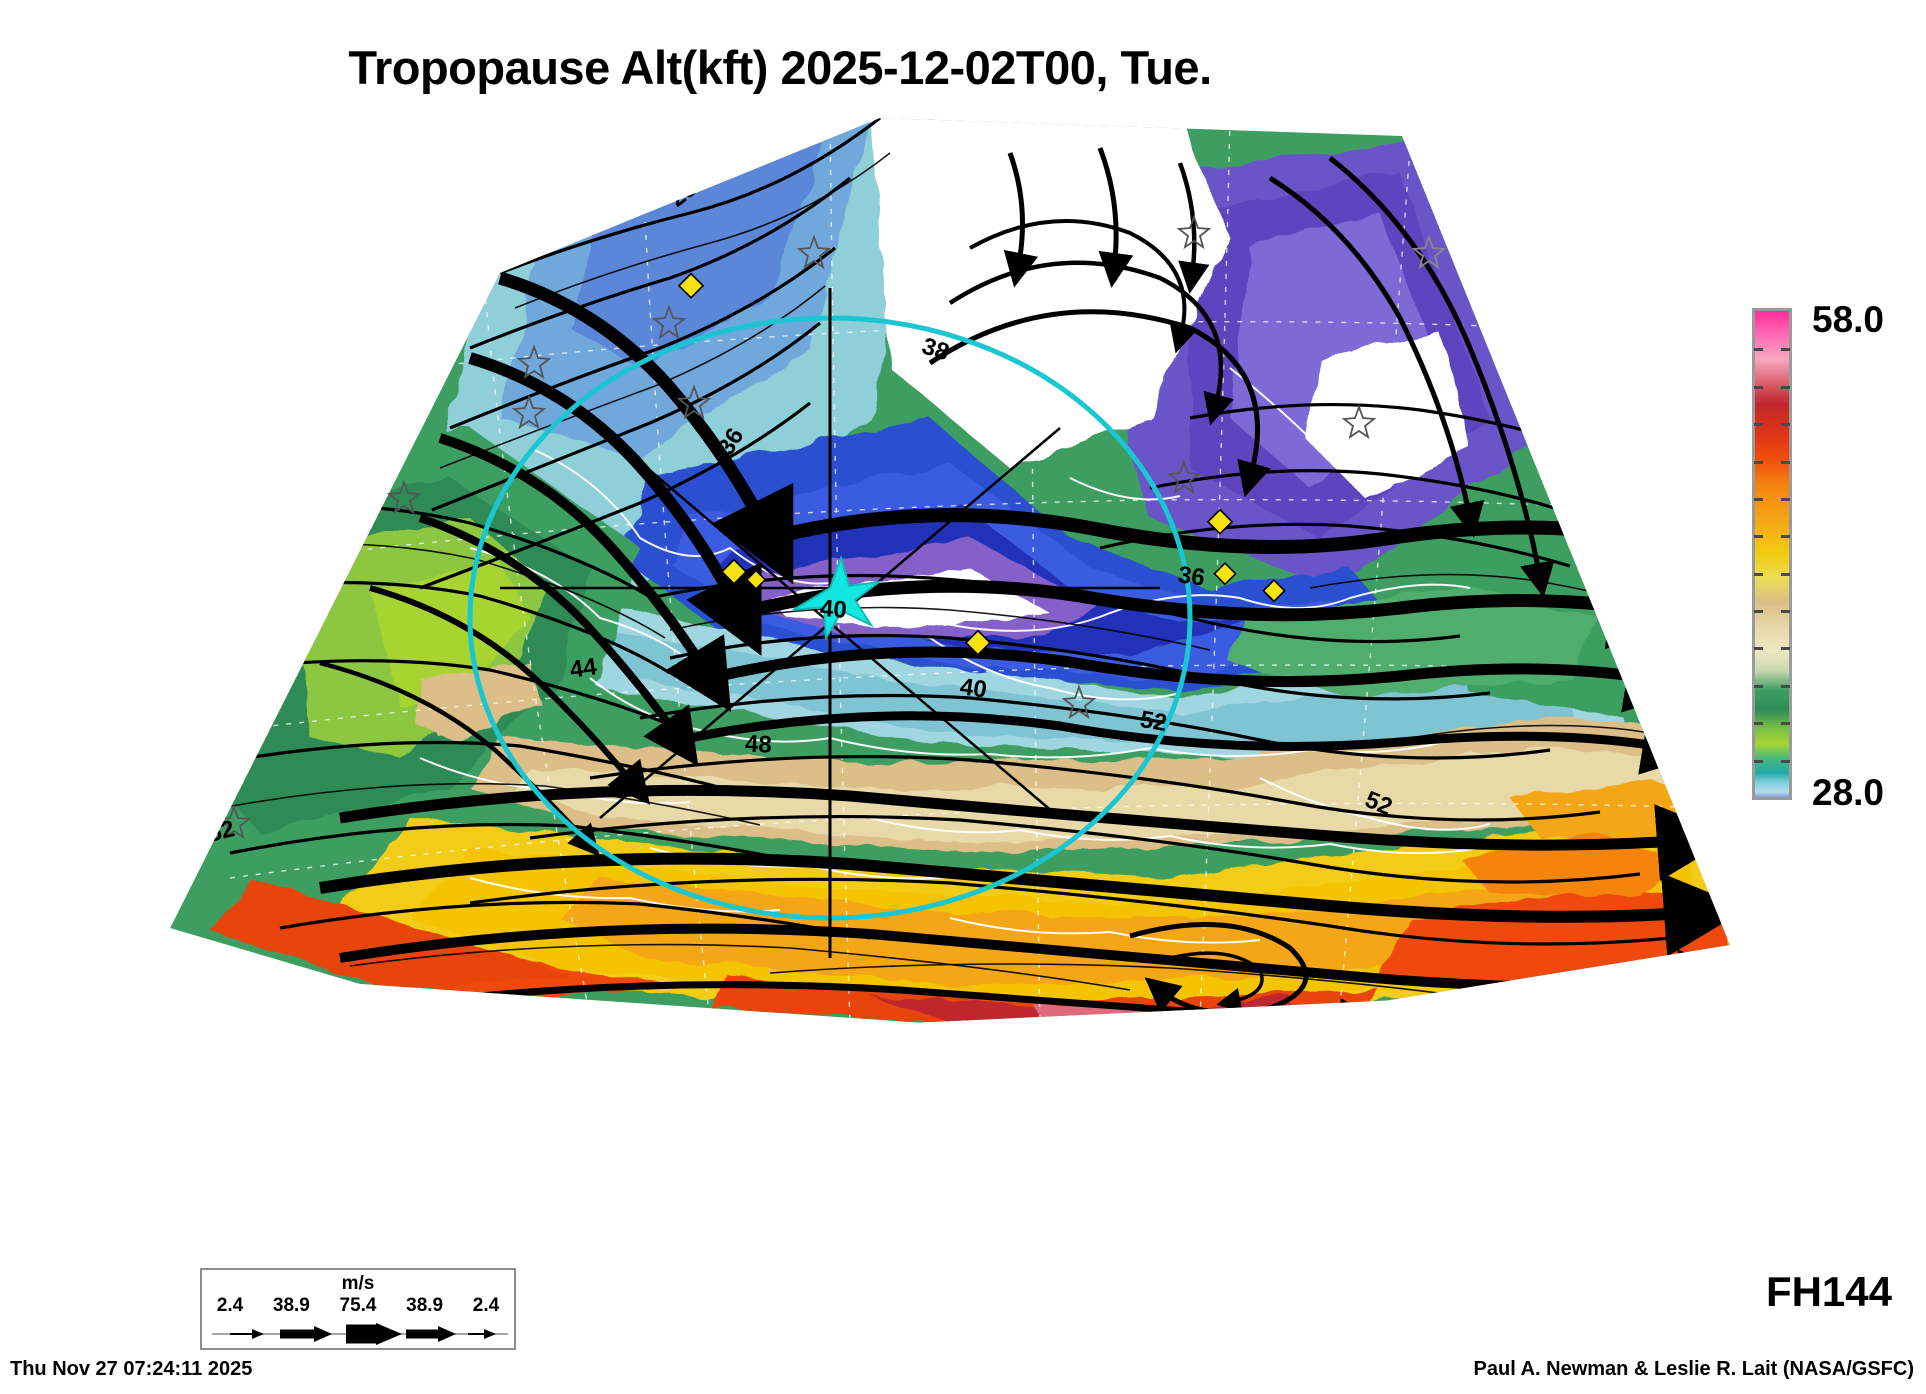 The height and width of the screenshot is (1394, 1926). I want to click on balloon-site-diamonds, so click(981, 464).